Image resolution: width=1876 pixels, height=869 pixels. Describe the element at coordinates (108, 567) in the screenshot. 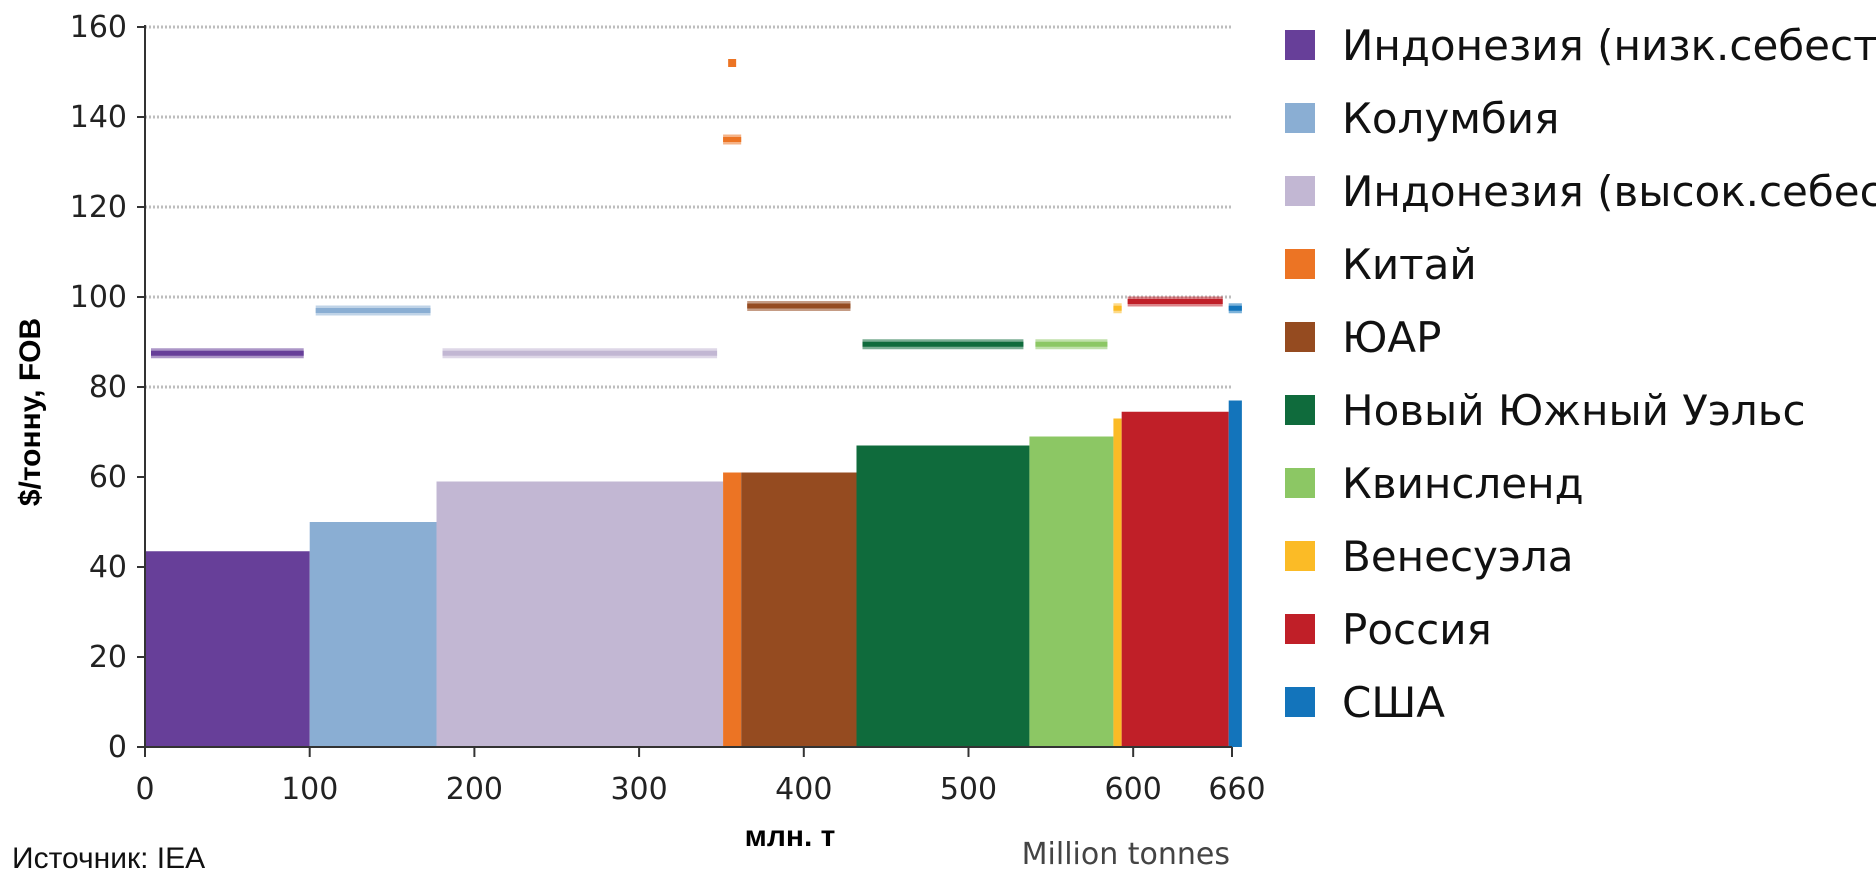

I see `y-tick-label-40: 40` at that location.